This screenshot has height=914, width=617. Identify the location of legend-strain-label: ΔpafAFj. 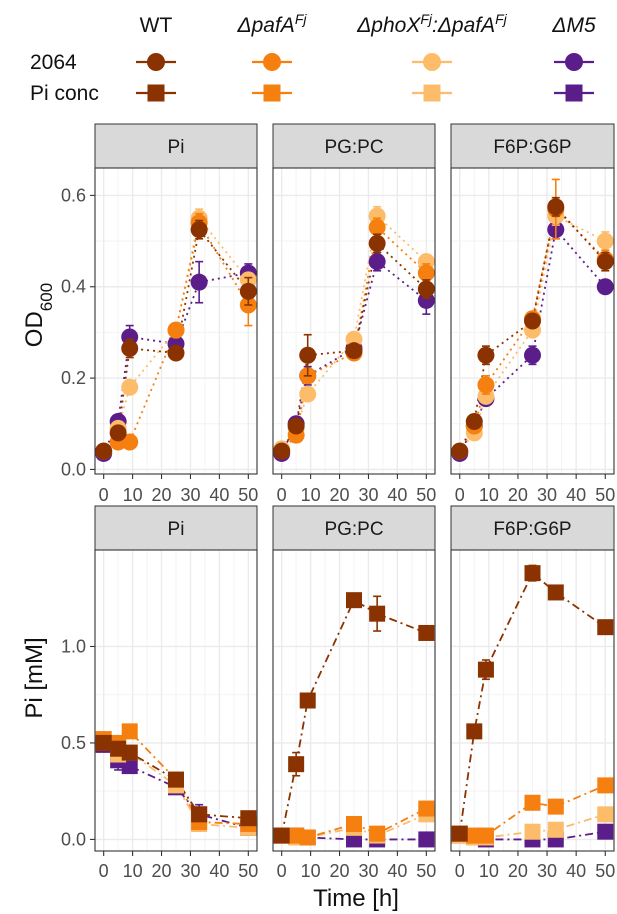
(272, 24).